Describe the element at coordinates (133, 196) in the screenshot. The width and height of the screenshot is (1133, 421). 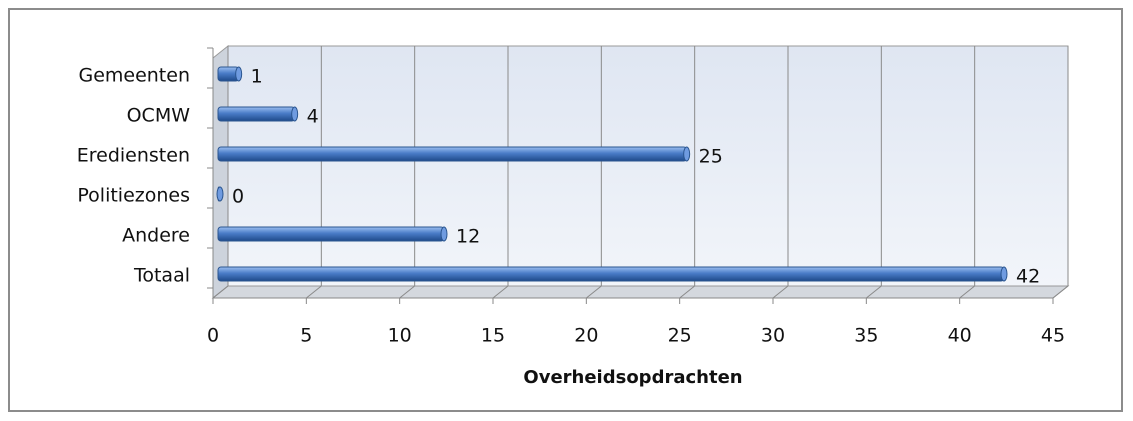
I see `y-tick-label: Politiezones` at that location.